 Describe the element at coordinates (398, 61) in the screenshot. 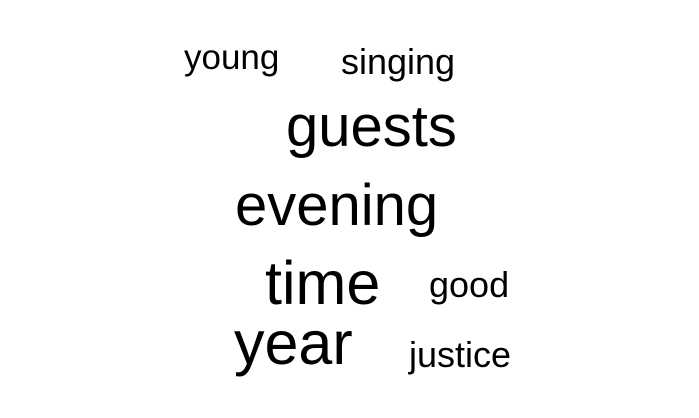

I see `word-singing: singing` at that location.